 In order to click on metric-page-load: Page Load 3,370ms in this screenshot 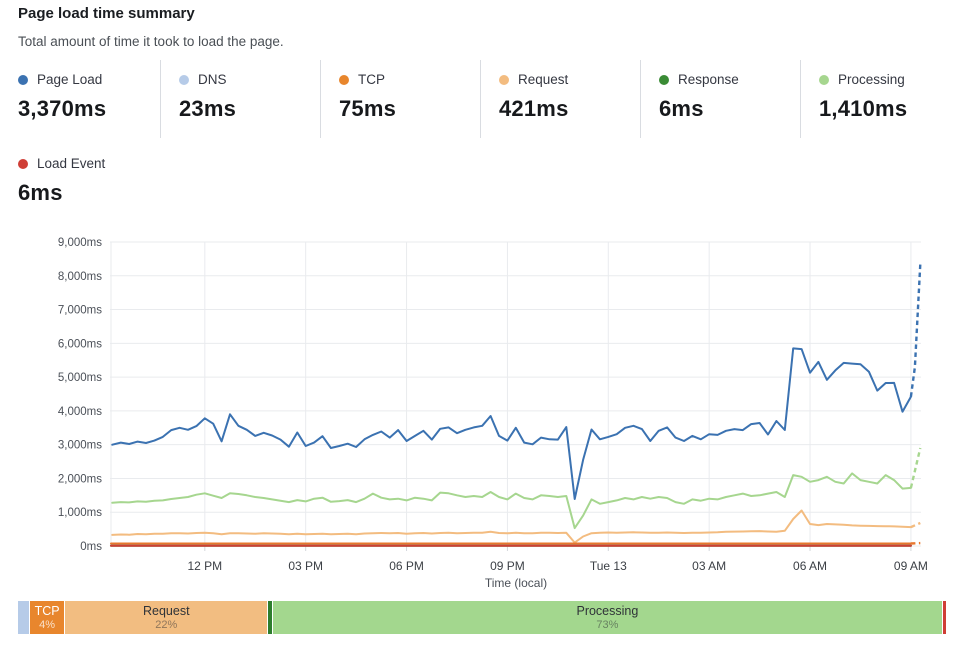, I will do `click(80, 99)`.